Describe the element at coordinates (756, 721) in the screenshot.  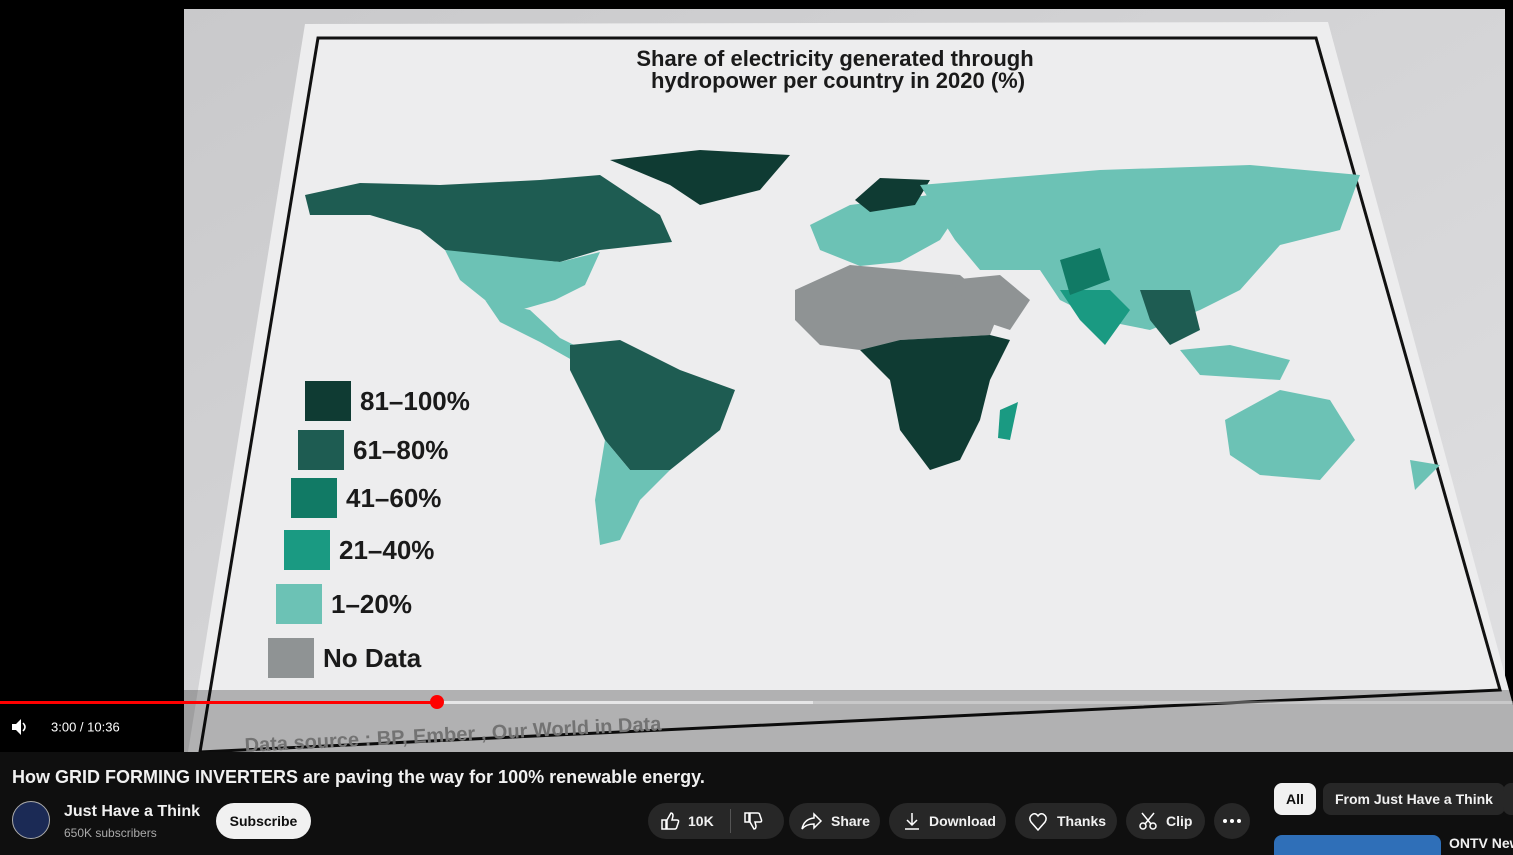
I see `controls-shade` at that location.